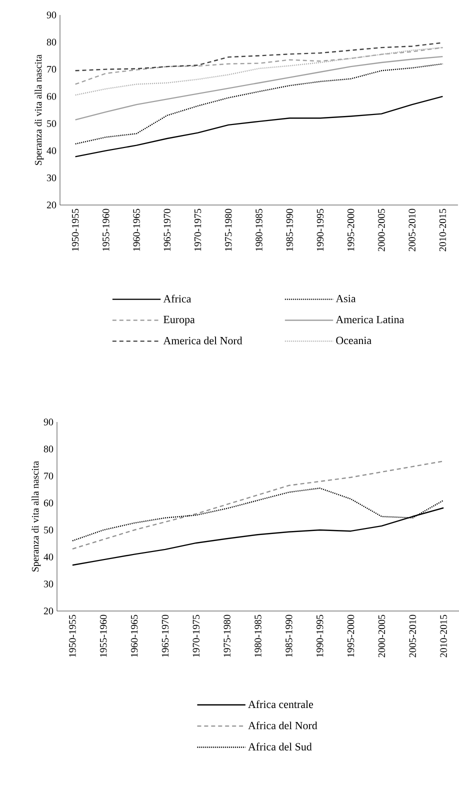  Describe the element at coordinates (202, 340) in the screenshot. I see `legend-label: America del Nord` at that location.